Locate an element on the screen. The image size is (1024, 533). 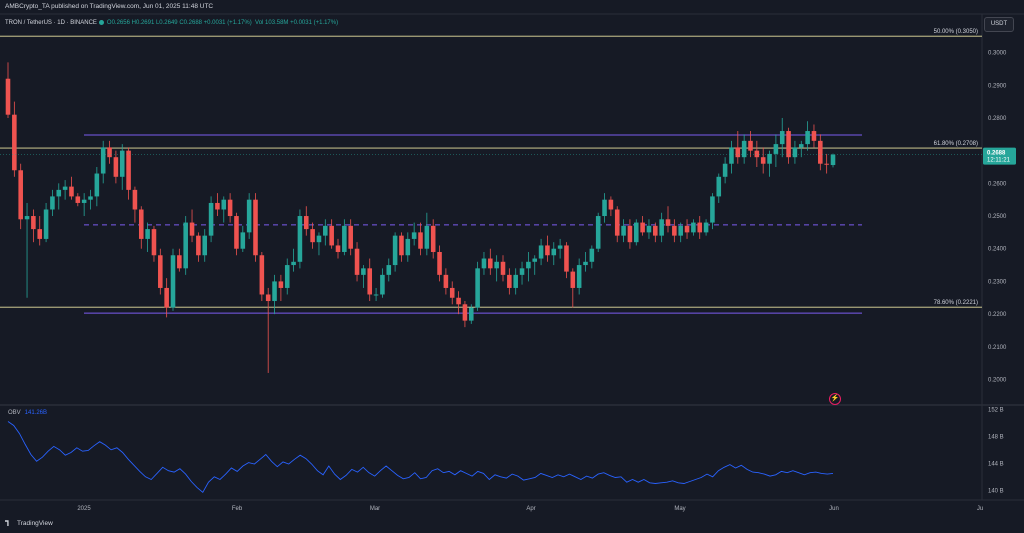
obv-legend: OBV 141.26B is located at coordinates (27, 413).